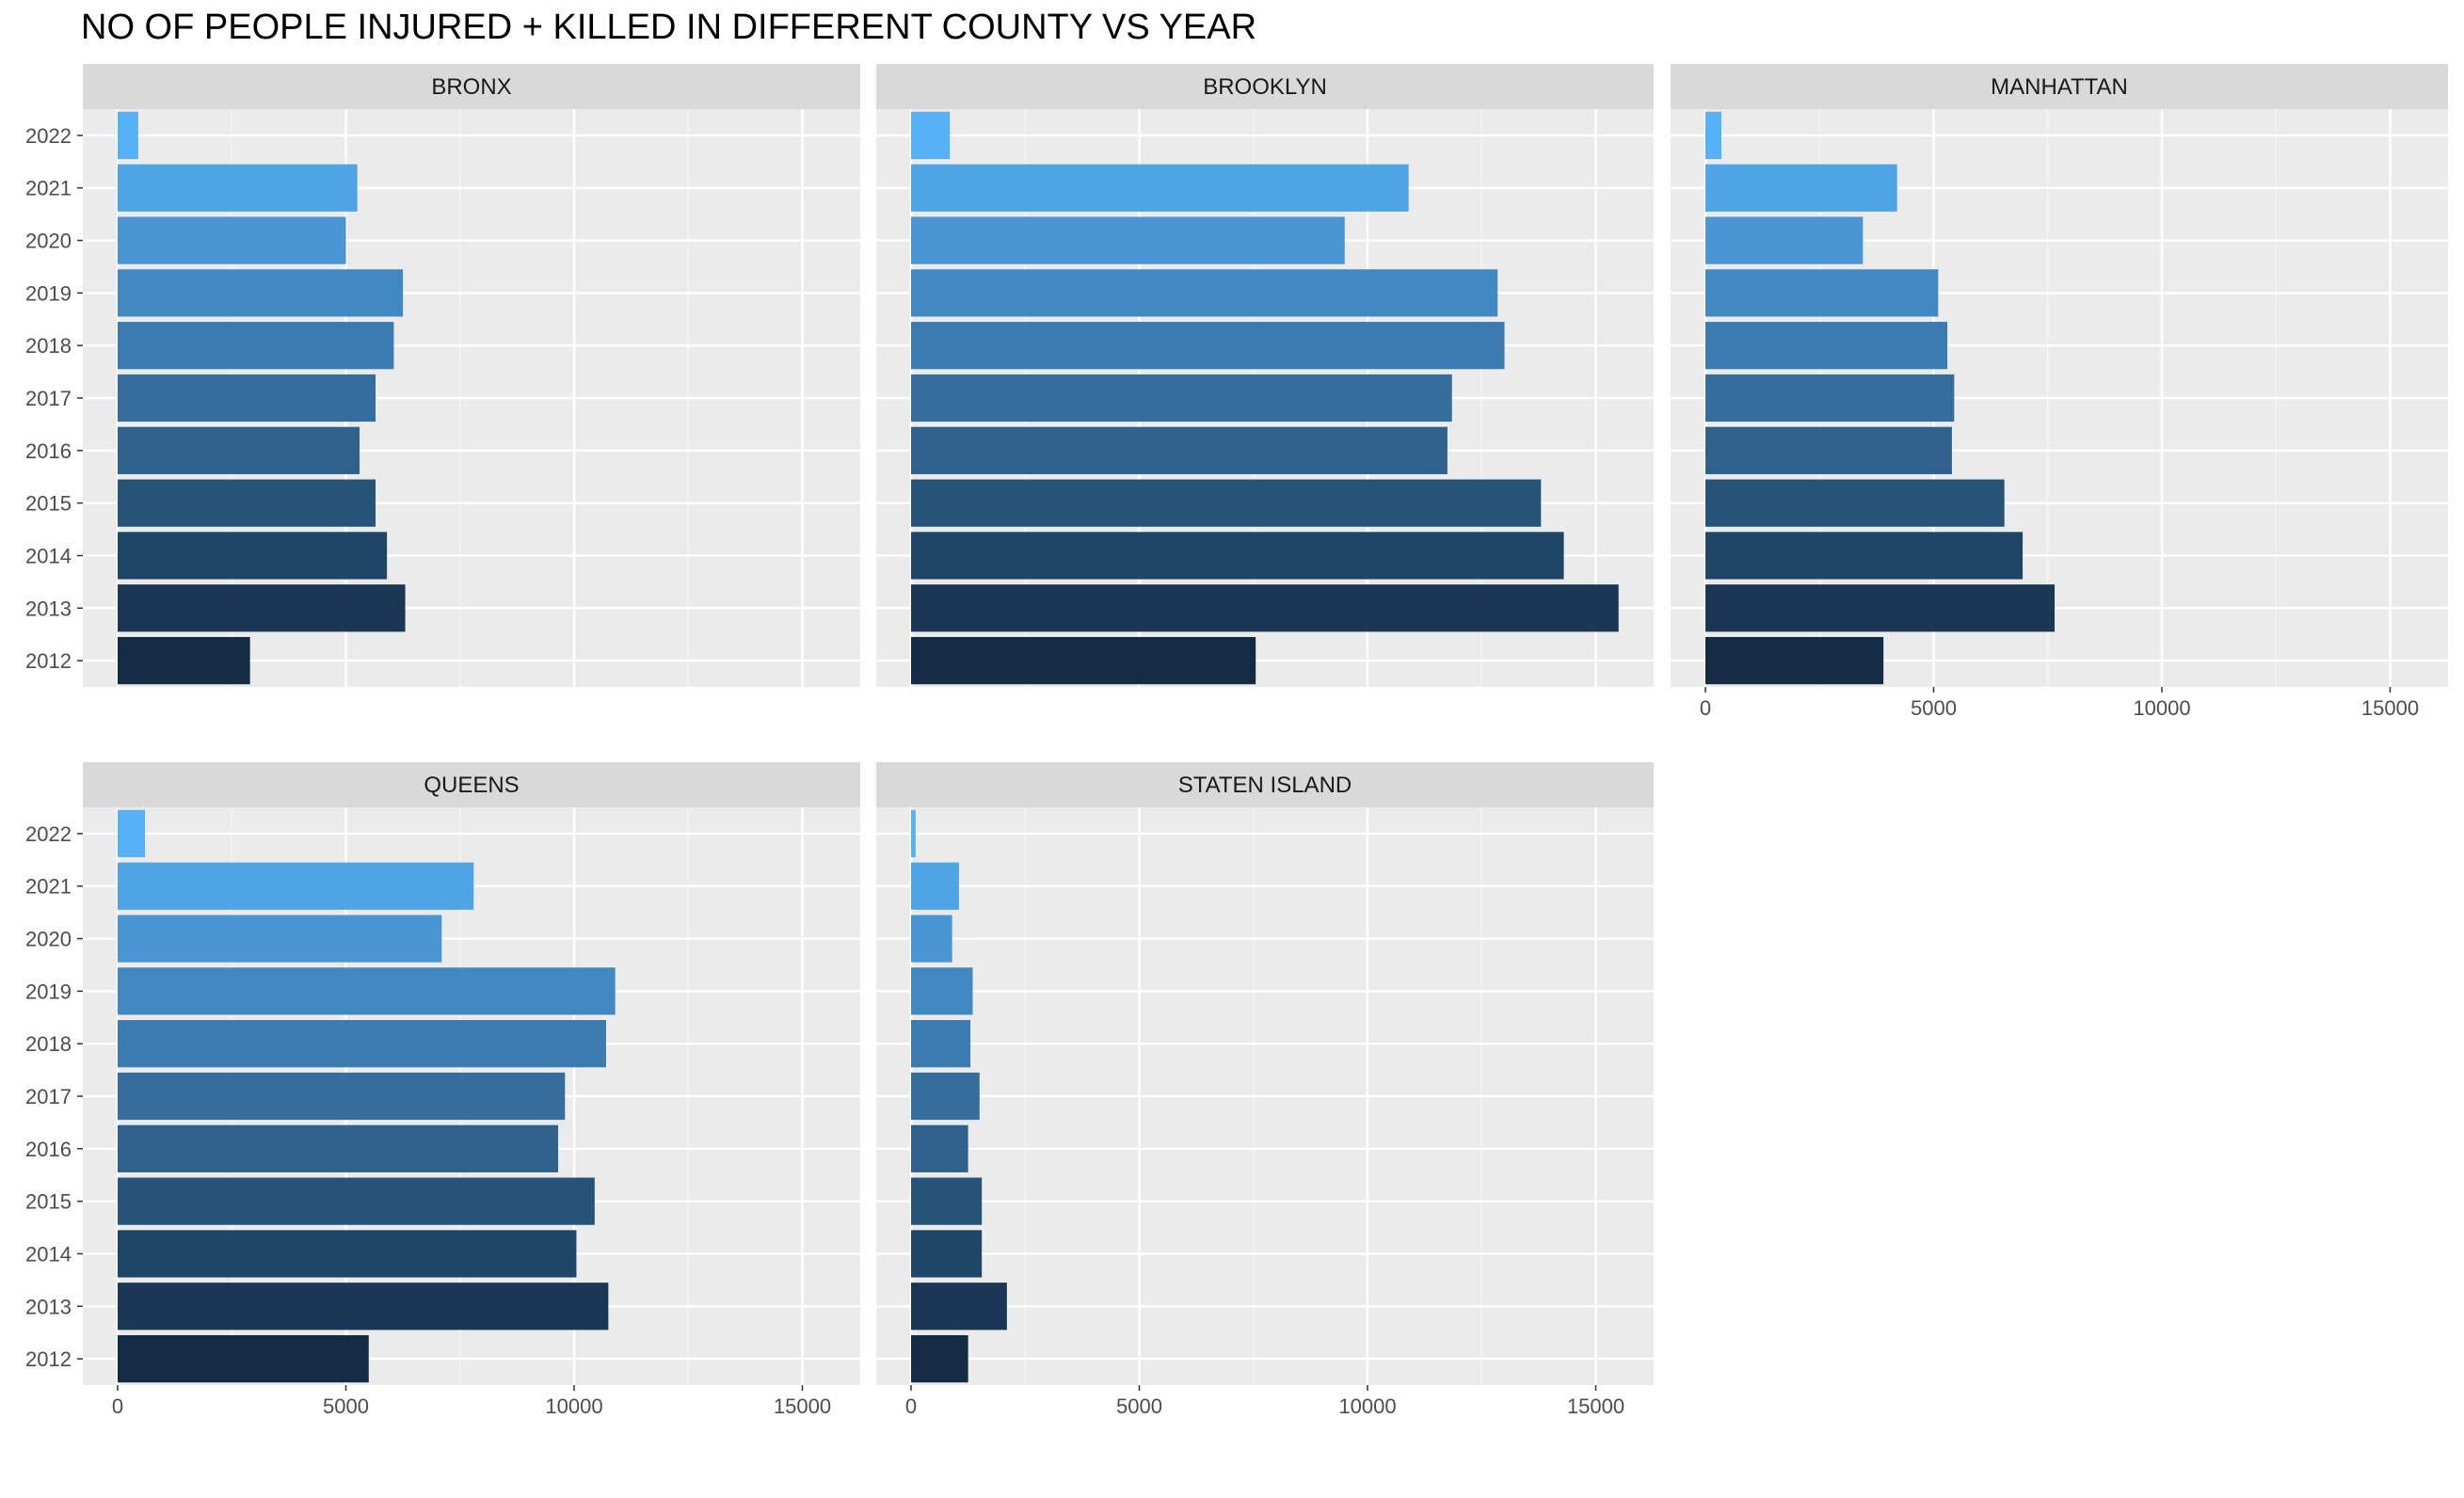 This screenshot has width=2464, height=1498. I want to click on bar-queens-2016, so click(338, 1148).